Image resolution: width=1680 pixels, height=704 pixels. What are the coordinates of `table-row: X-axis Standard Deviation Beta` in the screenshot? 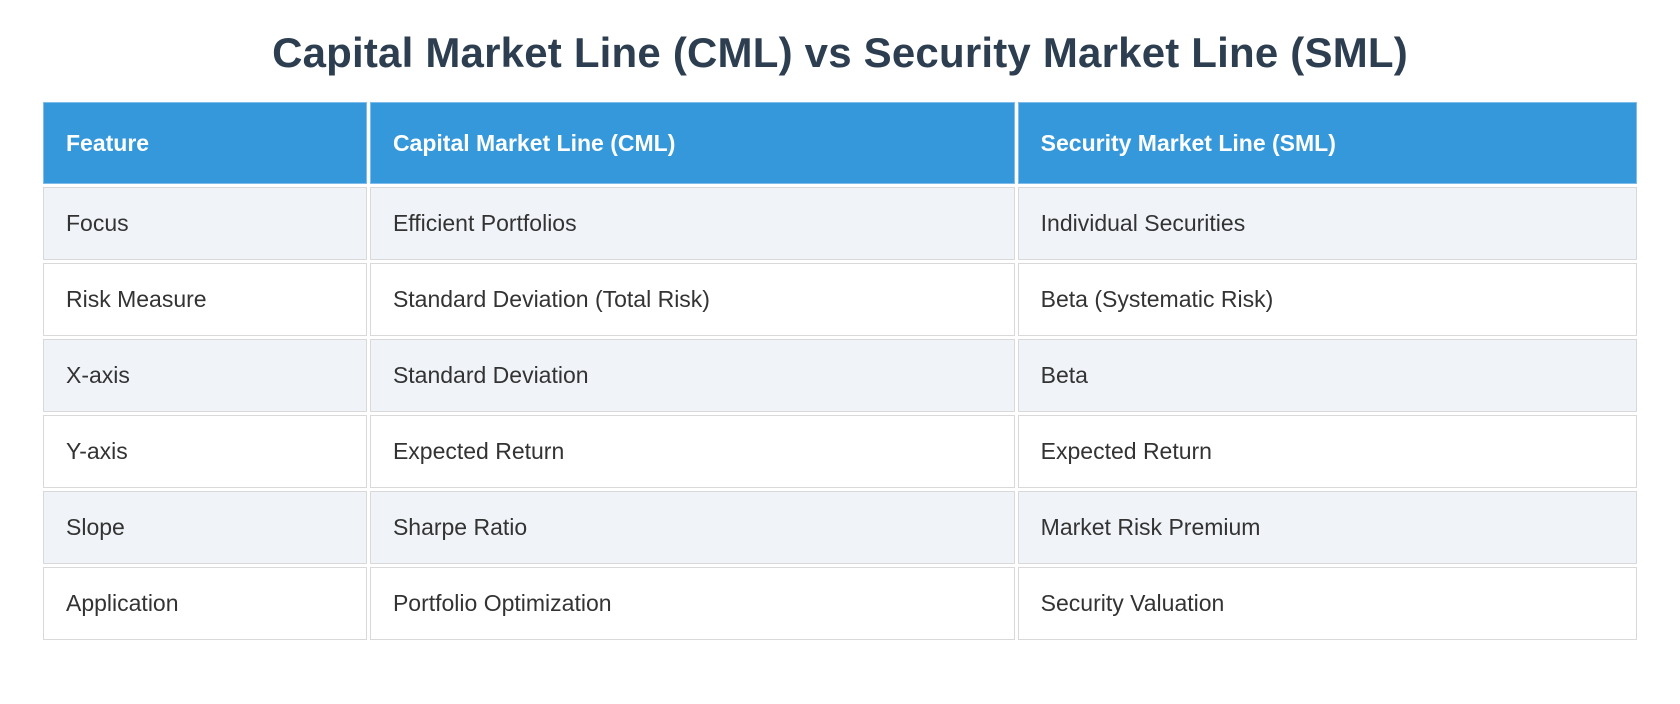 It's located at (840, 376).